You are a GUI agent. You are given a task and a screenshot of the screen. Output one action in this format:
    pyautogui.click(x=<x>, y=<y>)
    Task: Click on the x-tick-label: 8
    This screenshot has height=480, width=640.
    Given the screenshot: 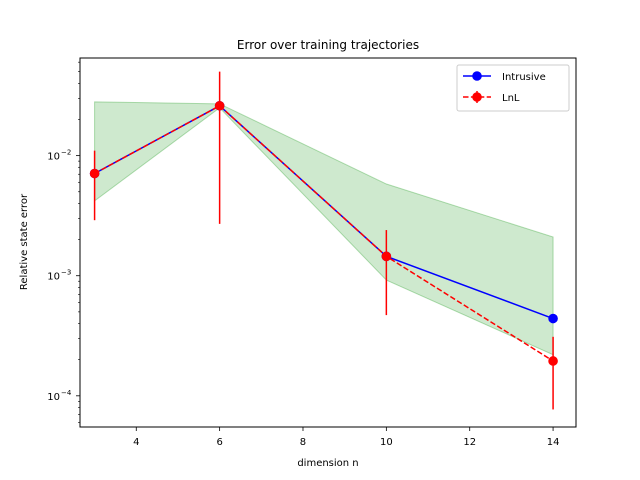 What is the action you would take?
    pyautogui.click(x=303, y=442)
    